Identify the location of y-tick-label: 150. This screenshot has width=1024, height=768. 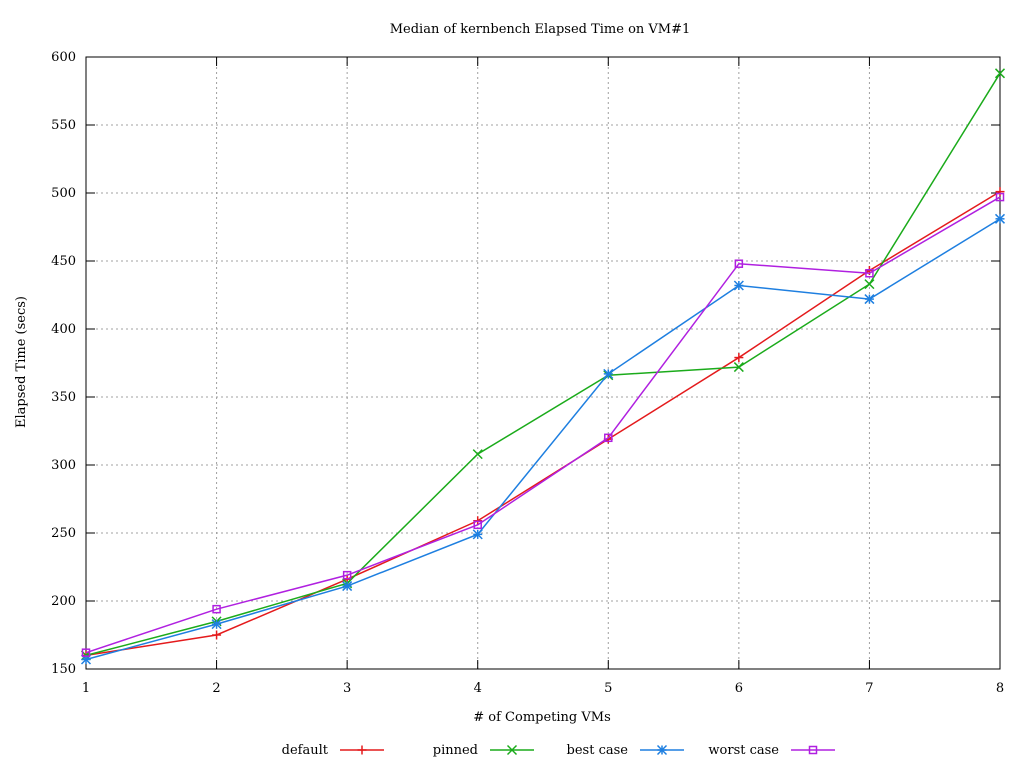
(63, 669).